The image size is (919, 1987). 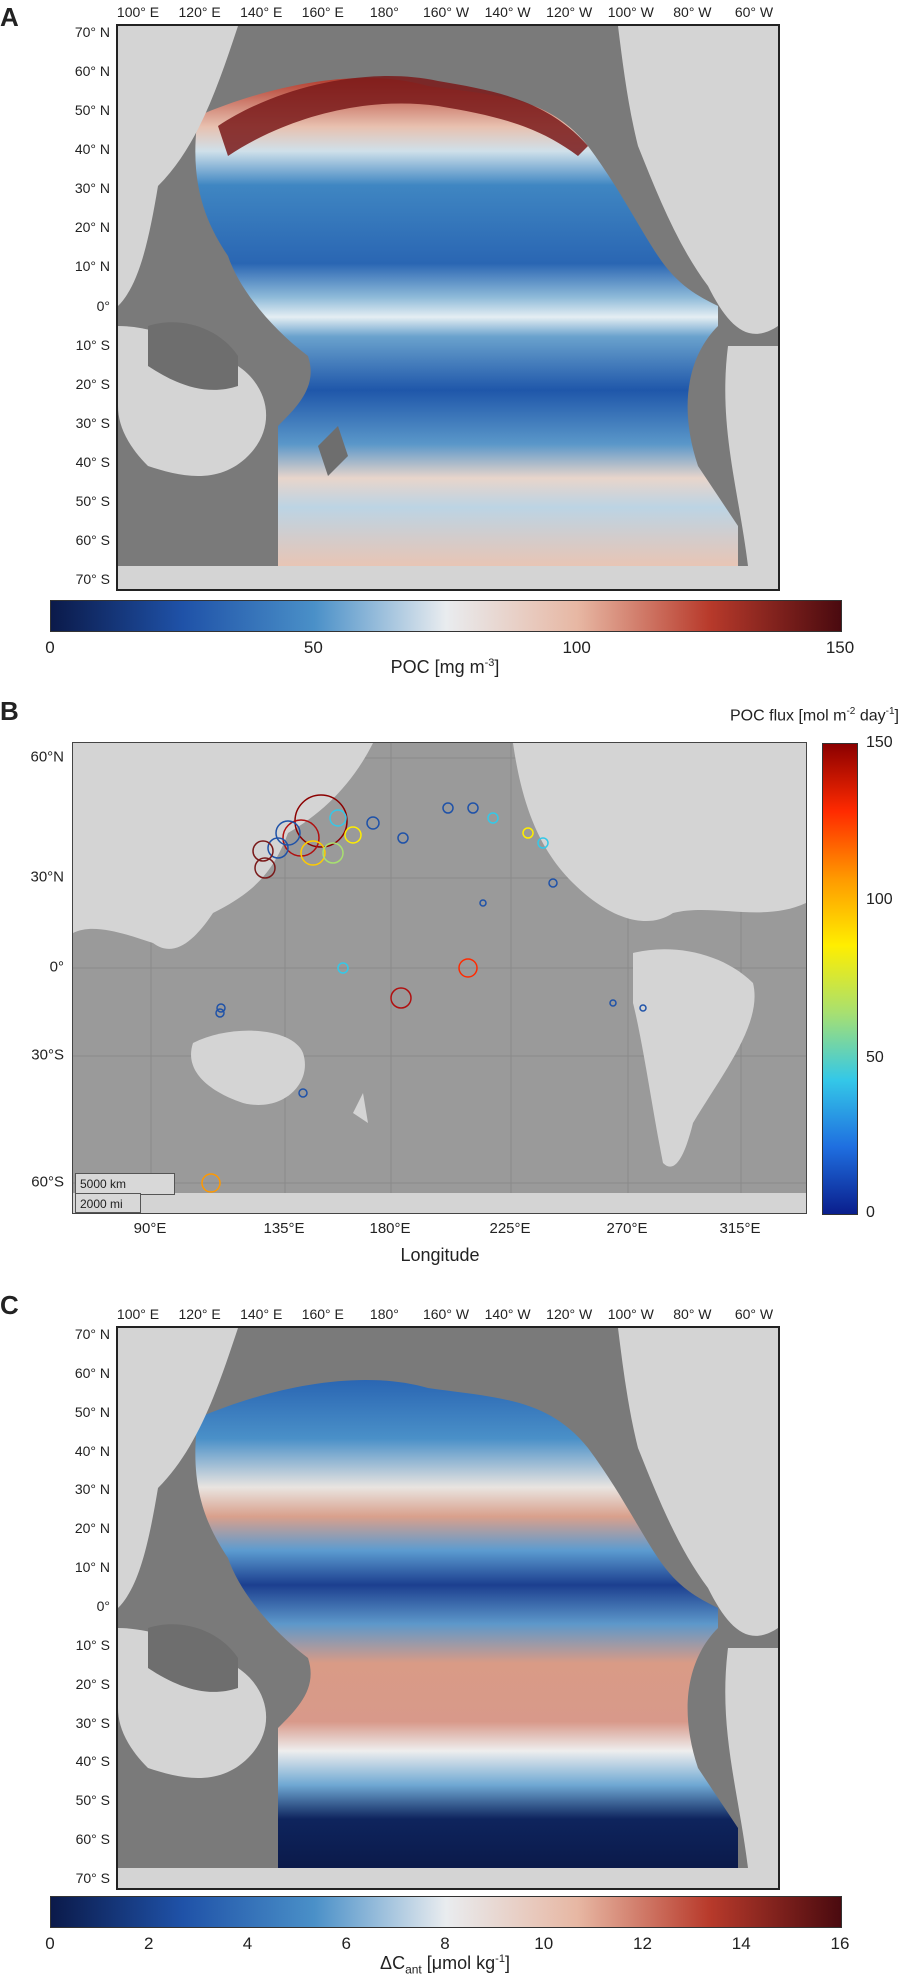 What do you see at coordinates (507, 1314) in the screenshot?
I see `lon-tick-label: 140° W` at bounding box center [507, 1314].